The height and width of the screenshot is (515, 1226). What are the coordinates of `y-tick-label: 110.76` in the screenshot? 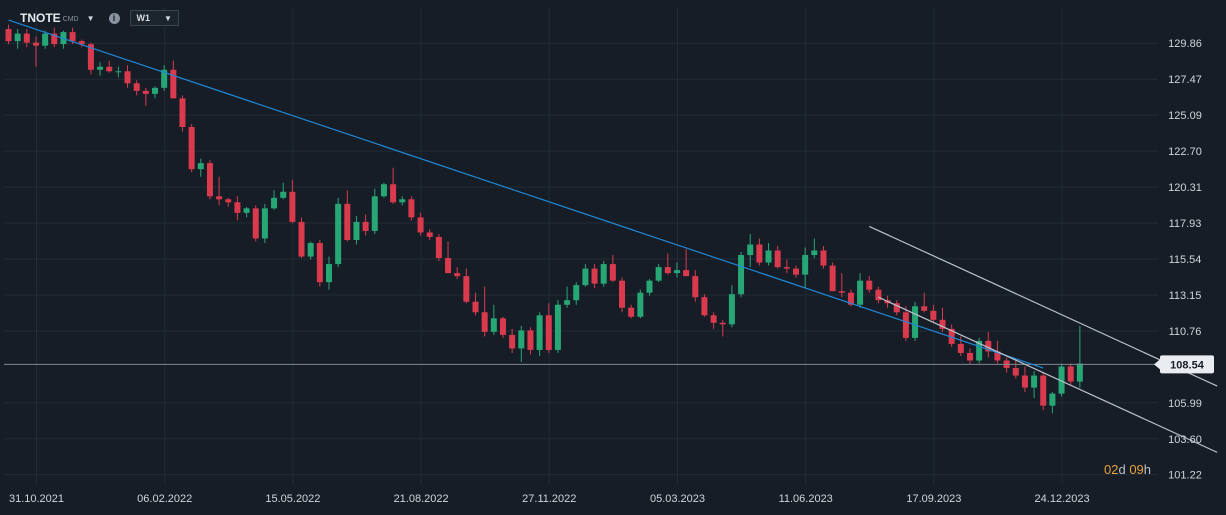 It's located at (1185, 332).